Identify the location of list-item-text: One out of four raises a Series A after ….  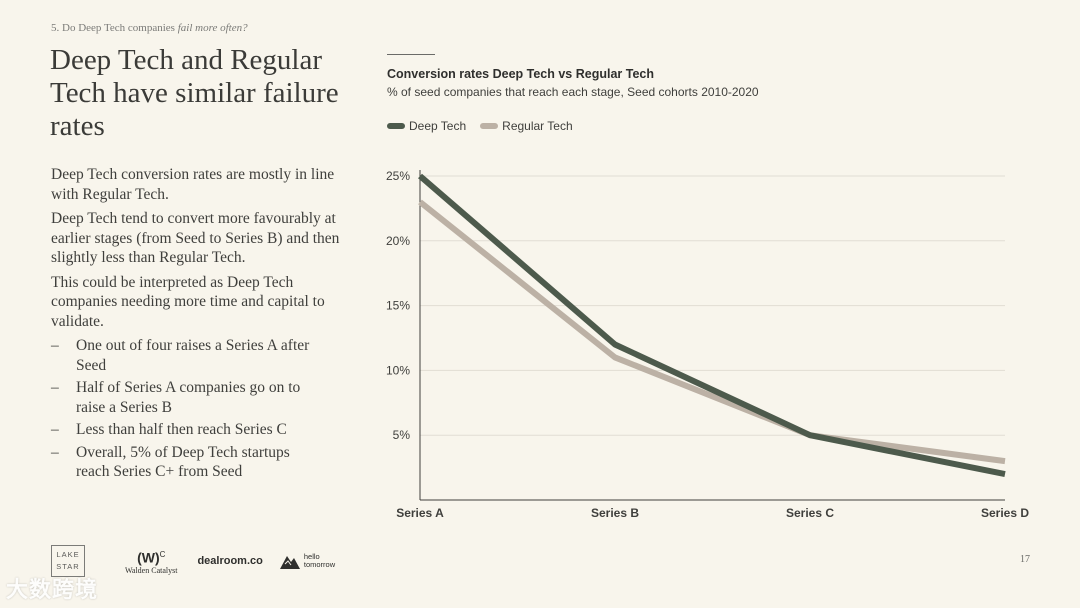
(193, 355).